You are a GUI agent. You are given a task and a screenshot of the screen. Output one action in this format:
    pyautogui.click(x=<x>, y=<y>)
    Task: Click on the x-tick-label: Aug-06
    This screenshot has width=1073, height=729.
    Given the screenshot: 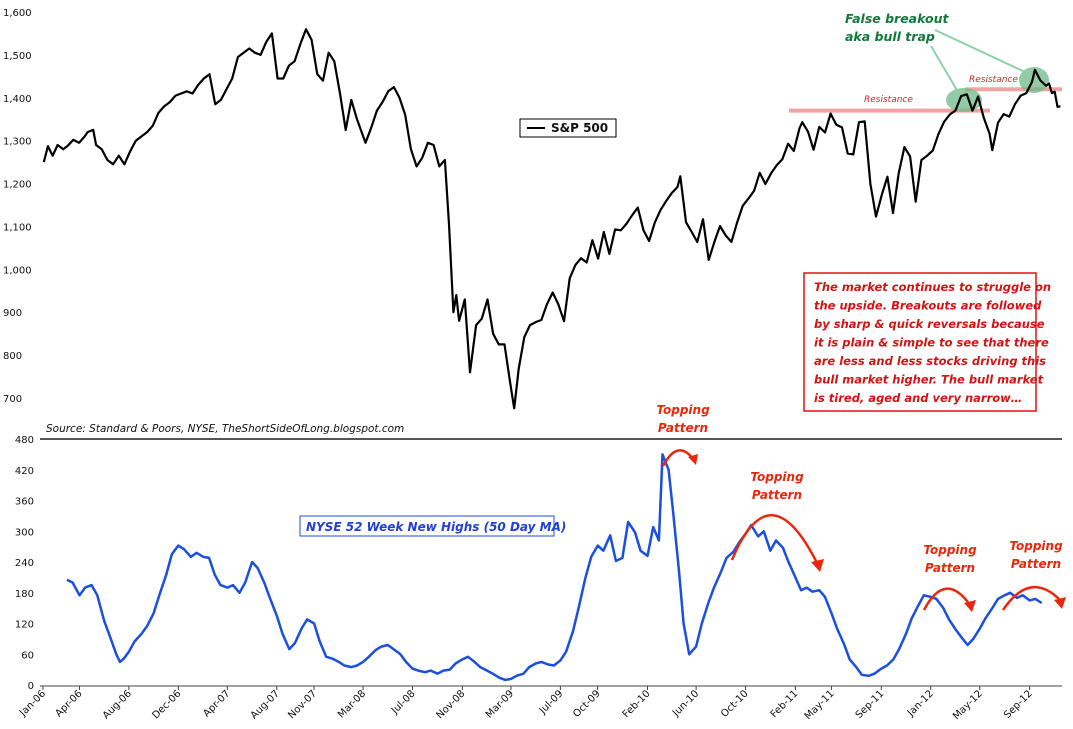 What is the action you would take?
    pyautogui.click(x=117, y=704)
    